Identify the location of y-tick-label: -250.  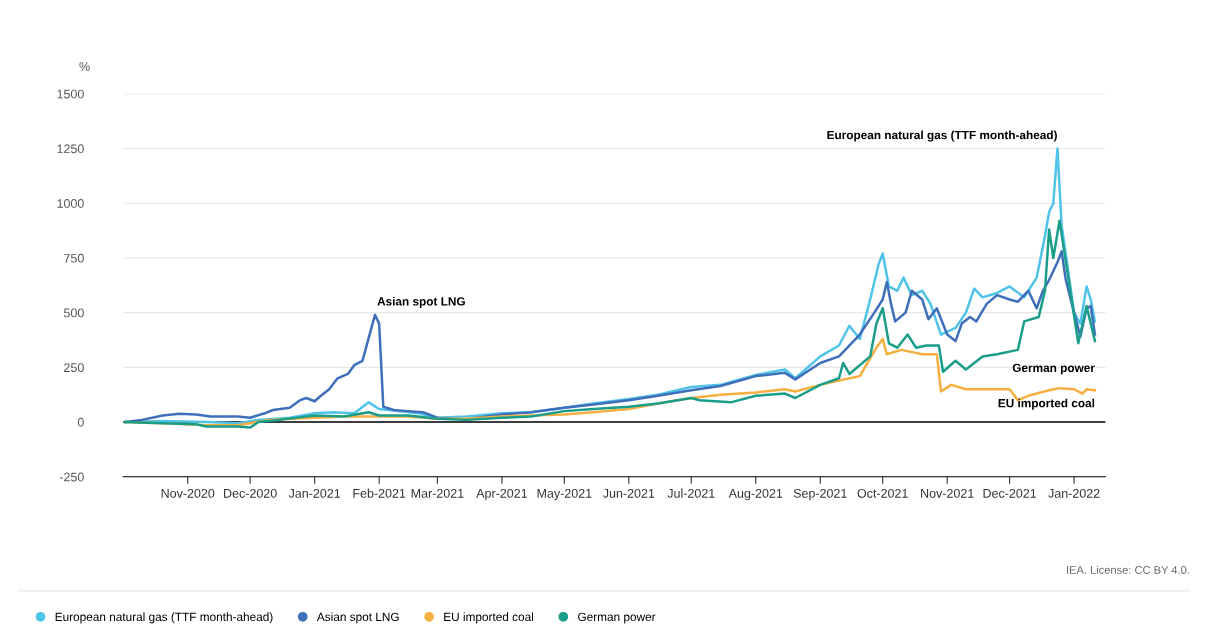
(71, 477).